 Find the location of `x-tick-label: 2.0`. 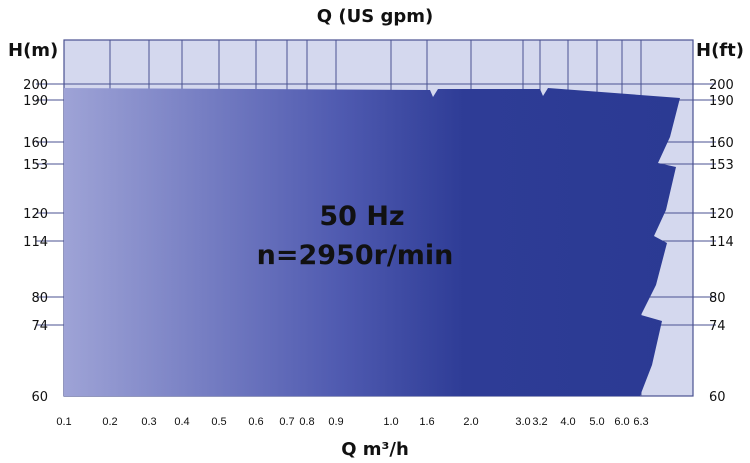

x-tick-label: 2.0 is located at coordinates (470, 422).